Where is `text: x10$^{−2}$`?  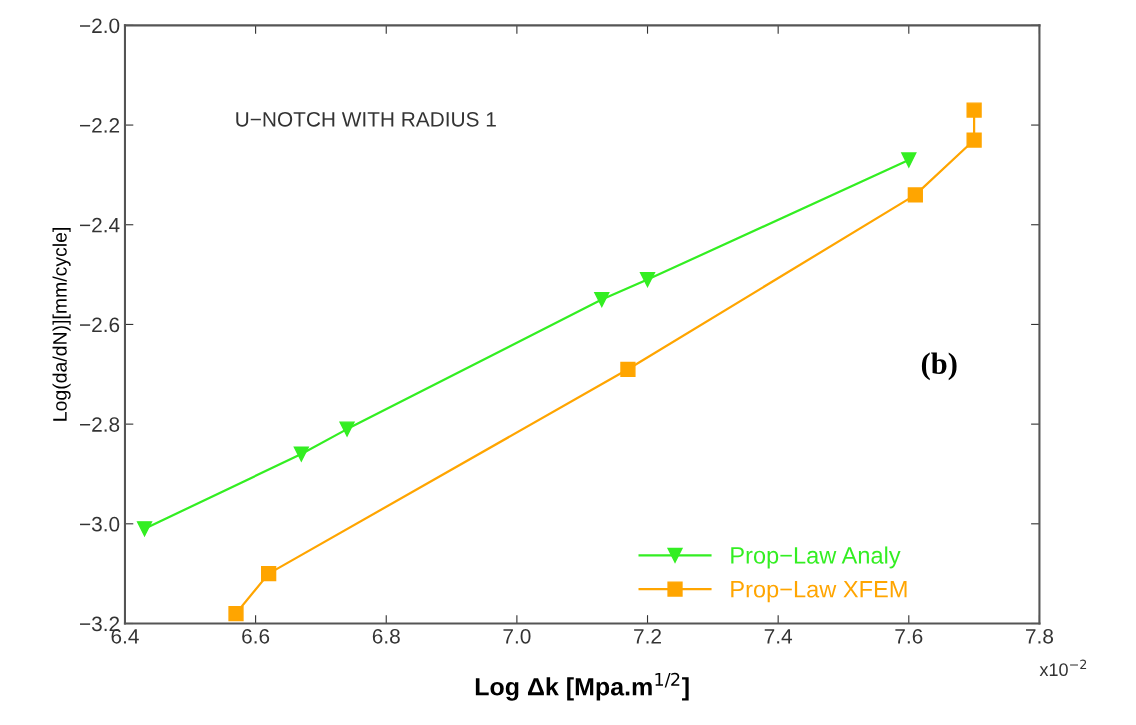
text: x10$^{−2}$ is located at coordinates (1063, 668).